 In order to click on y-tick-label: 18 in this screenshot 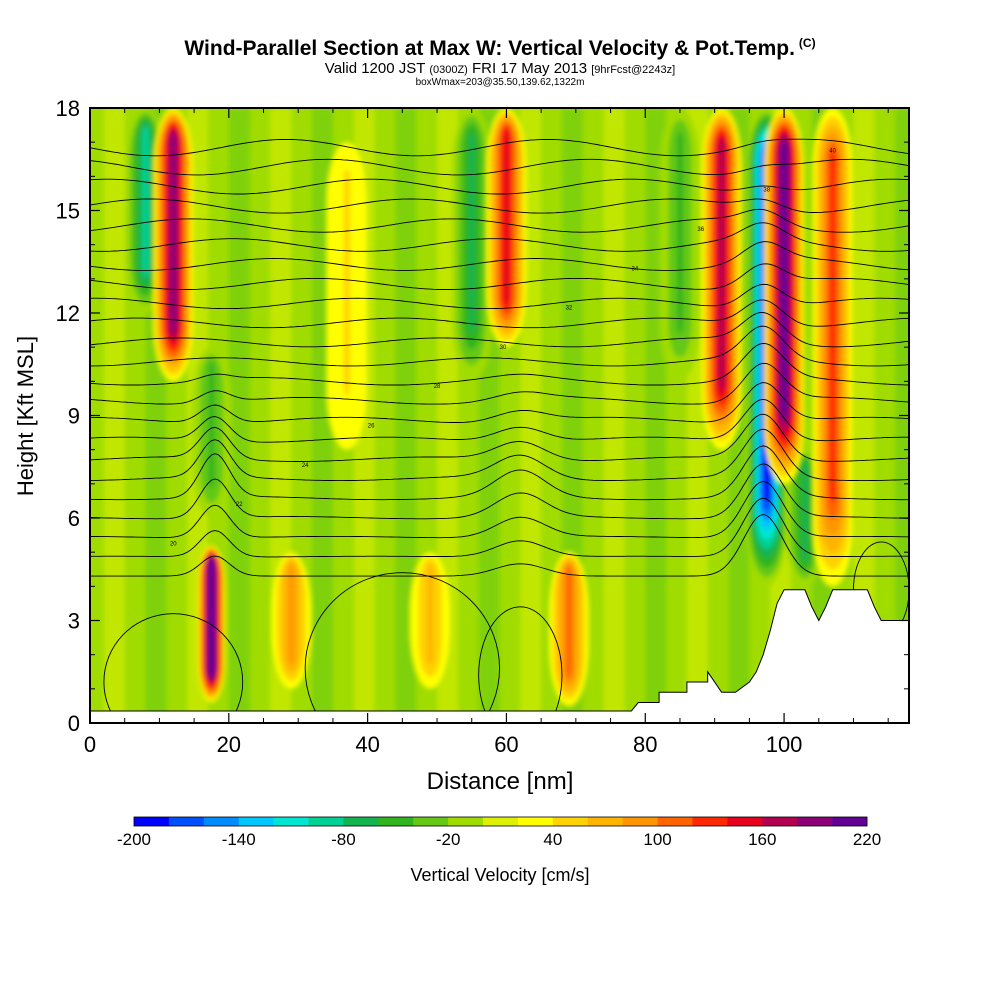, I will do `click(68, 108)`.